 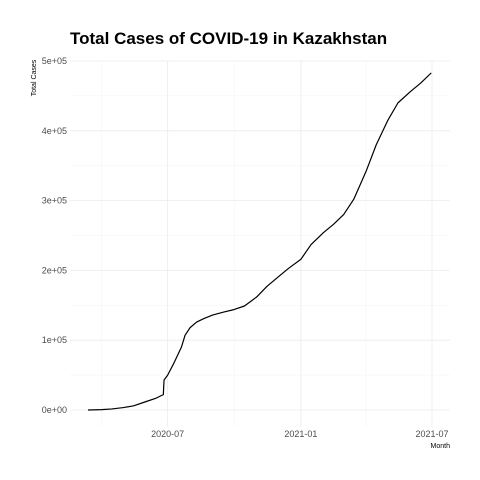 I want to click on x-tick-label: 2020-07, so click(x=167, y=434).